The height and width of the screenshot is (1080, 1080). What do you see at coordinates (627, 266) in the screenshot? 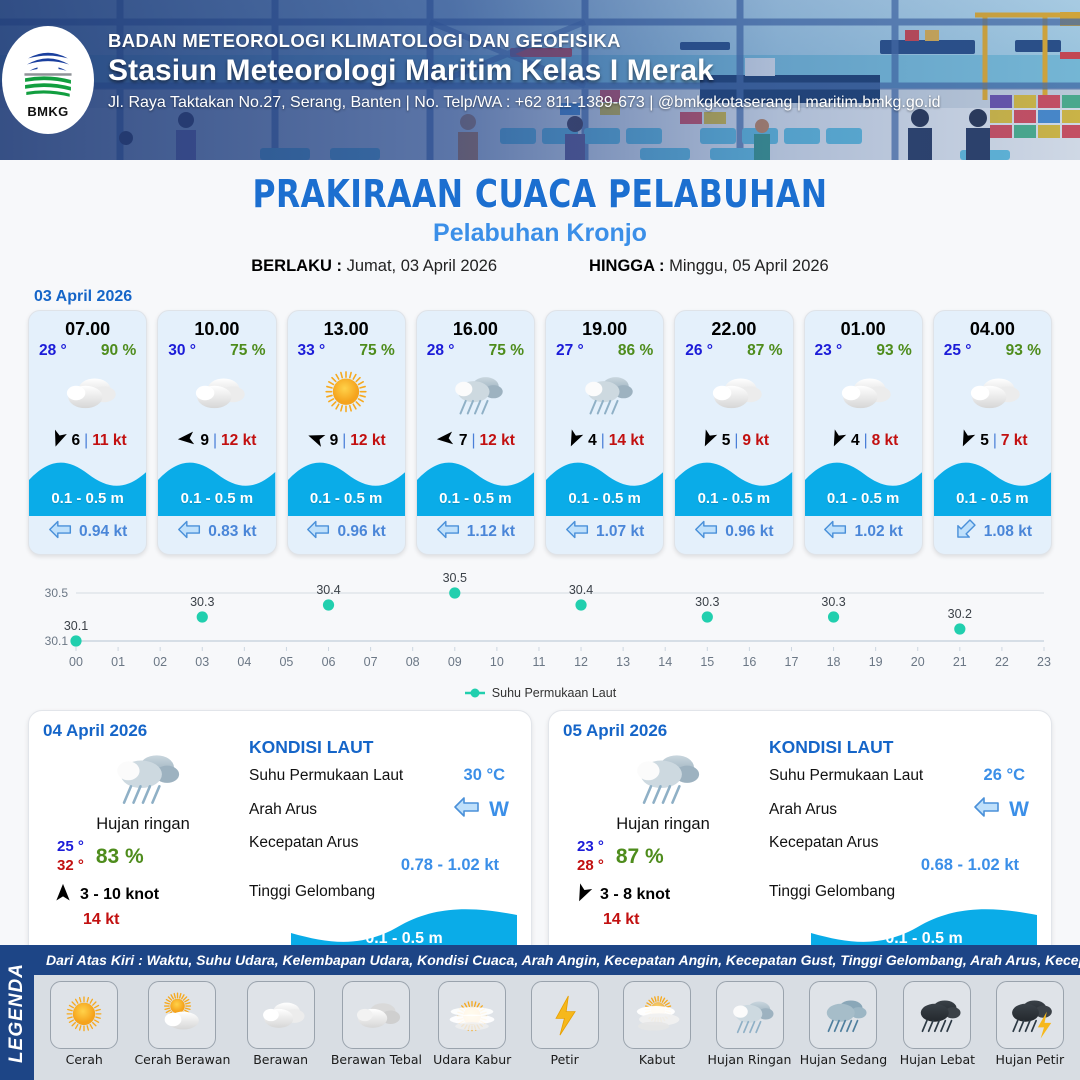
I see `hingga-label: HINGGA :` at bounding box center [627, 266].